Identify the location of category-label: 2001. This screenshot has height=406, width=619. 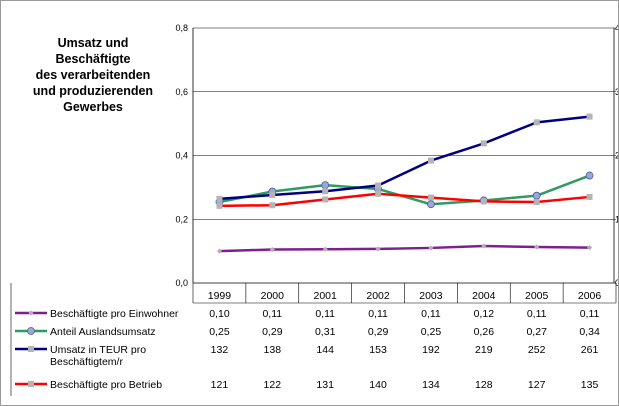
(326, 296).